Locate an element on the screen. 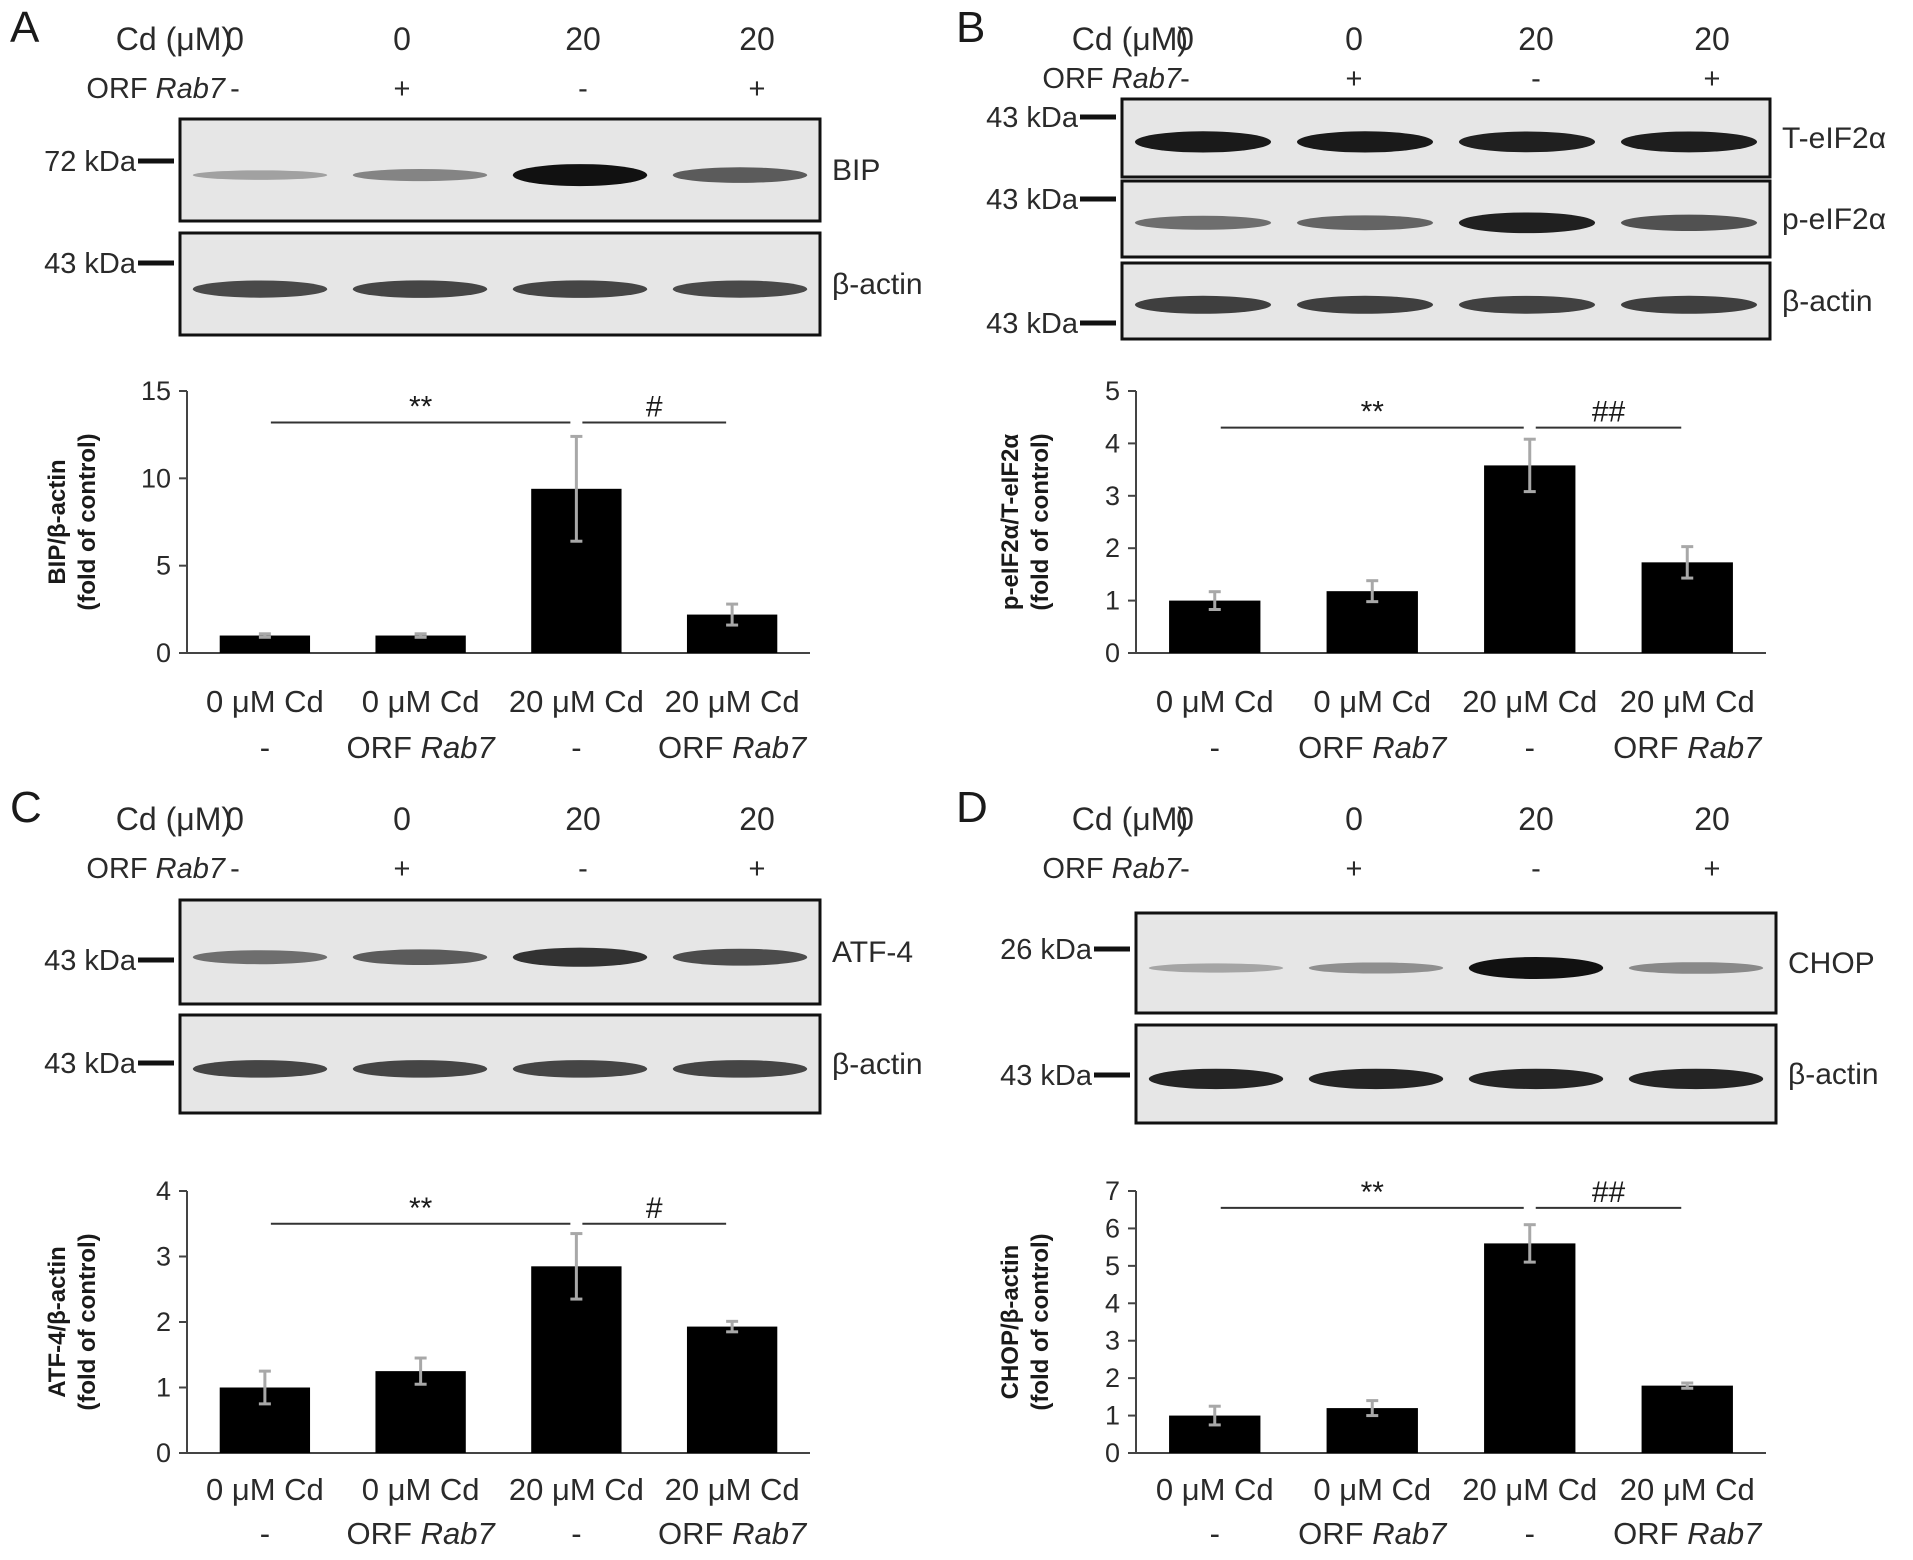  blot-protein-label: CHOP is located at coordinates (1831, 963).